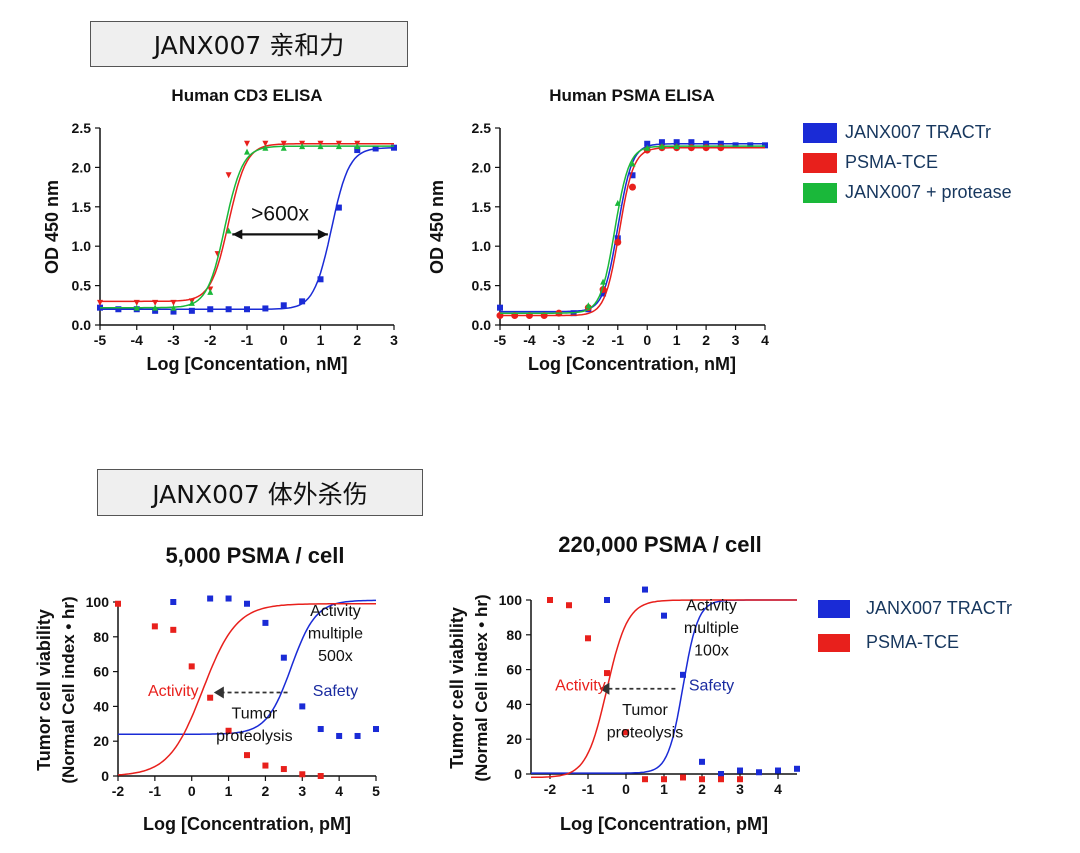 The height and width of the screenshot is (853, 1080). What do you see at coordinates (514, 739) in the screenshot?
I see `y-tick-label: 20` at bounding box center [514, 739].